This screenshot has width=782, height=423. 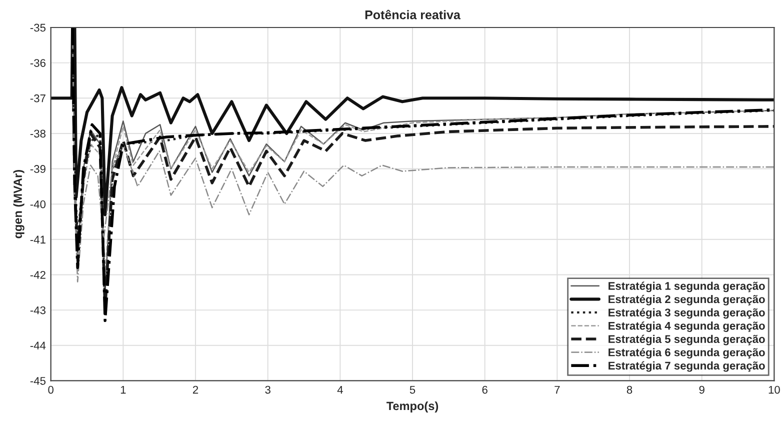 What do you see at coordinates (38, 275) in the screenshot?
I see `y-tick-label: -42` at bounding box center [38, 275].